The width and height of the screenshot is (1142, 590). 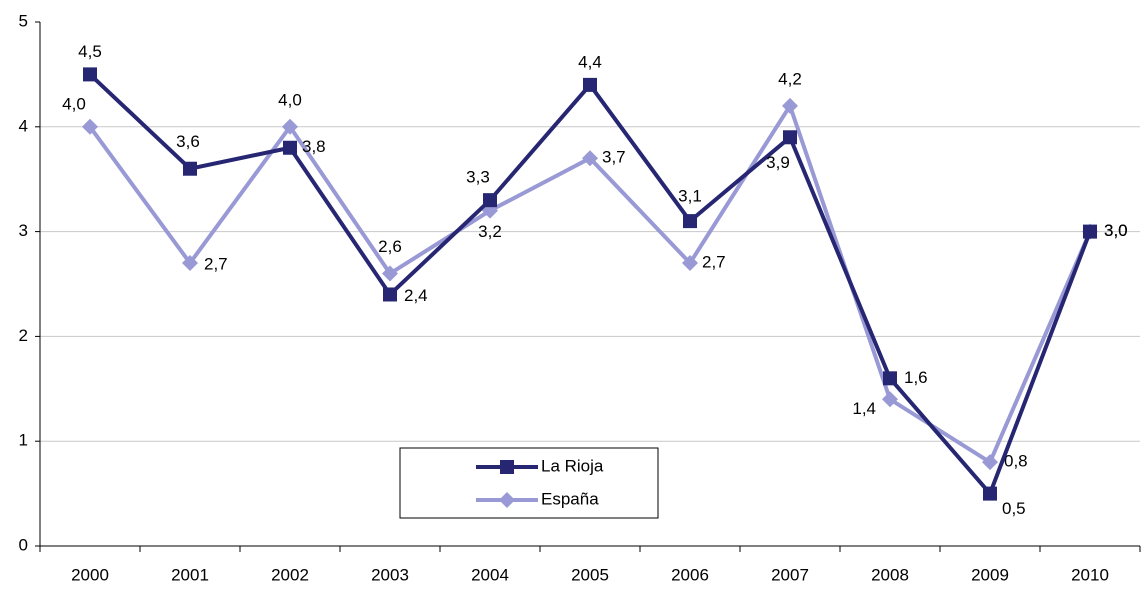 What do you see at coordinates (614, 157) in the screenshot?
I see `data-label: 3,7` at bounding box center [614, 157].